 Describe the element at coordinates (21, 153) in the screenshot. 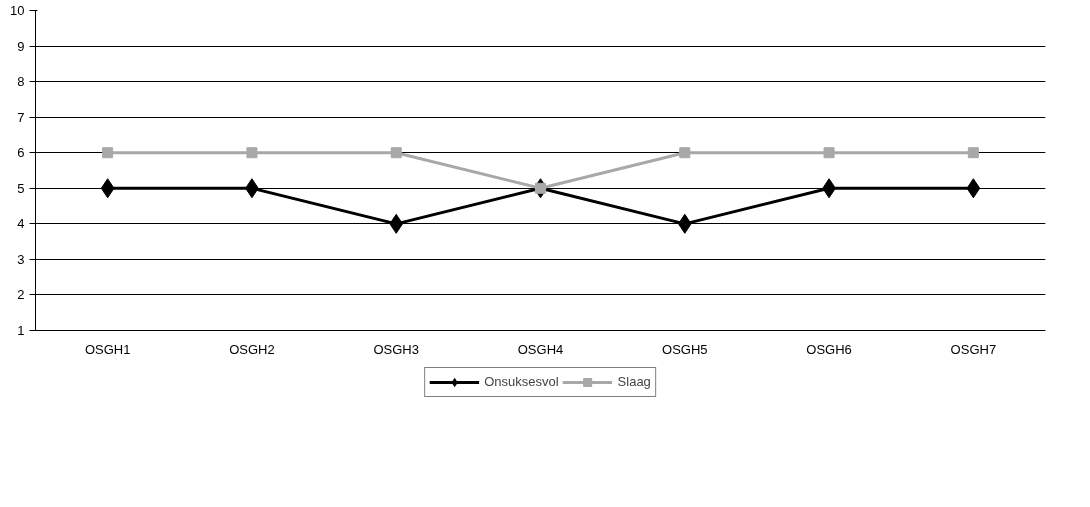

I see `y-tick-label: 6` at that location.